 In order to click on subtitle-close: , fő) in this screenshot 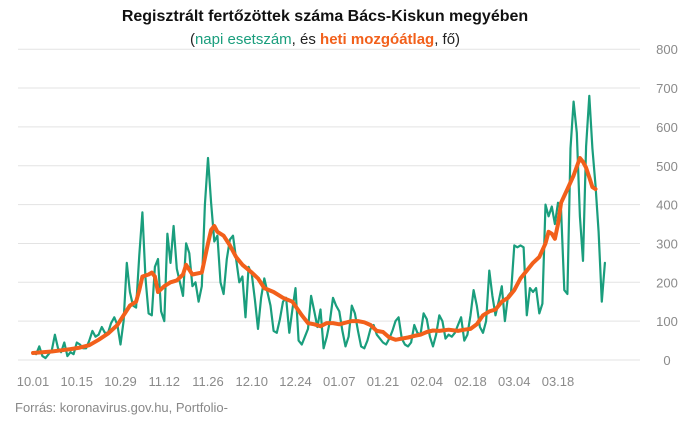, I will do `click(447, 39)`.